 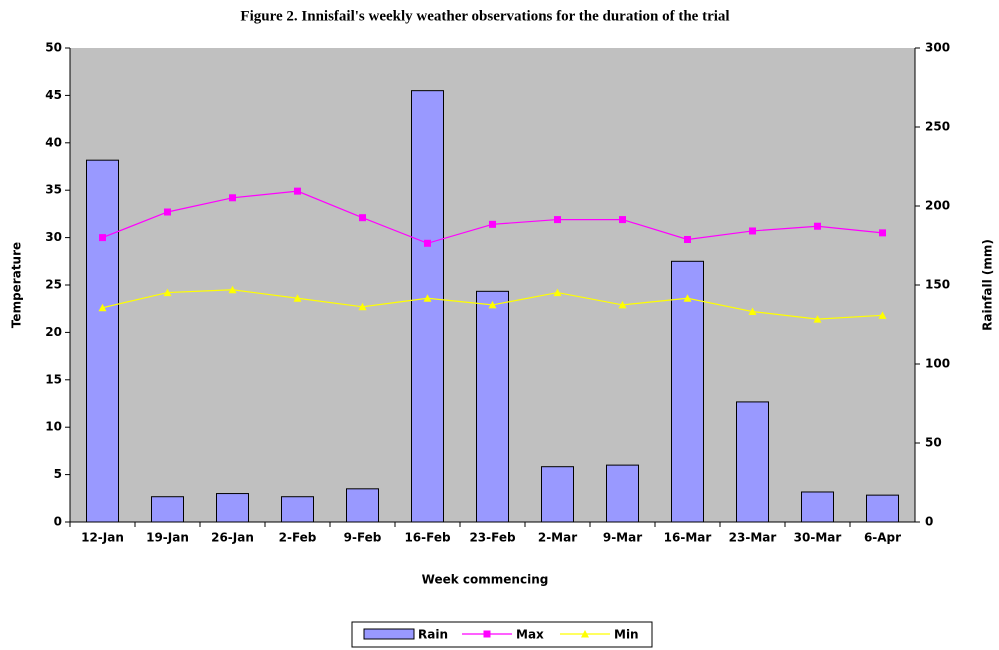 I want to click on y-axis-label: Temperature, so click(x=17, y=285).